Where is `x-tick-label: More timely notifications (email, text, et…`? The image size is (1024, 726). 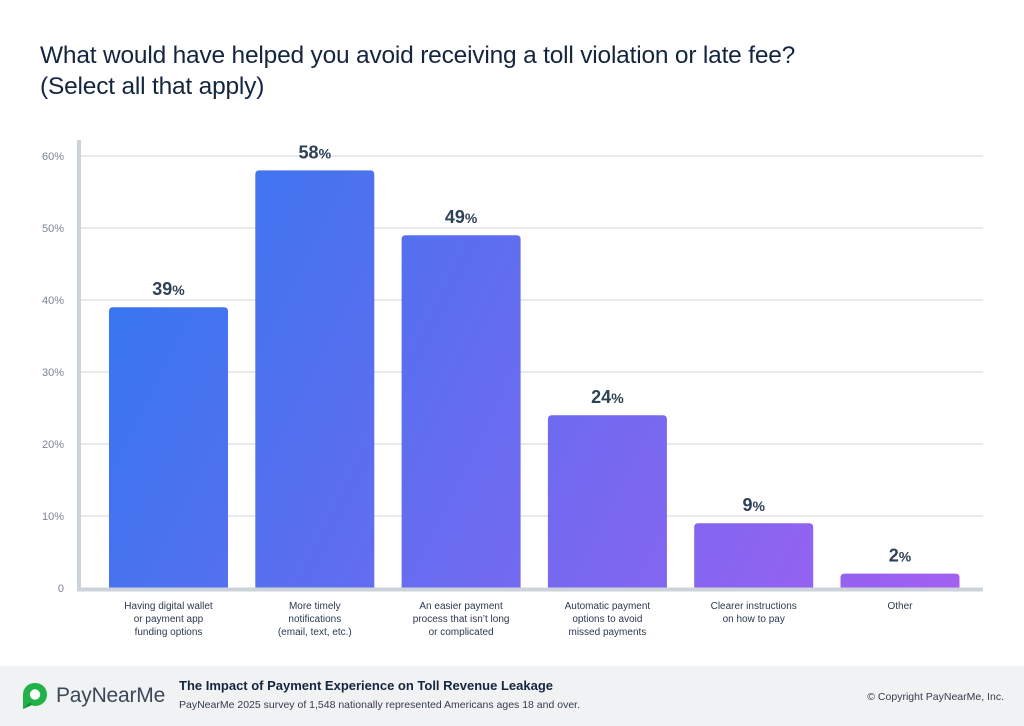
x-tick-label: More timely notifications (email, text, et… is located at coordinates (315, 619).